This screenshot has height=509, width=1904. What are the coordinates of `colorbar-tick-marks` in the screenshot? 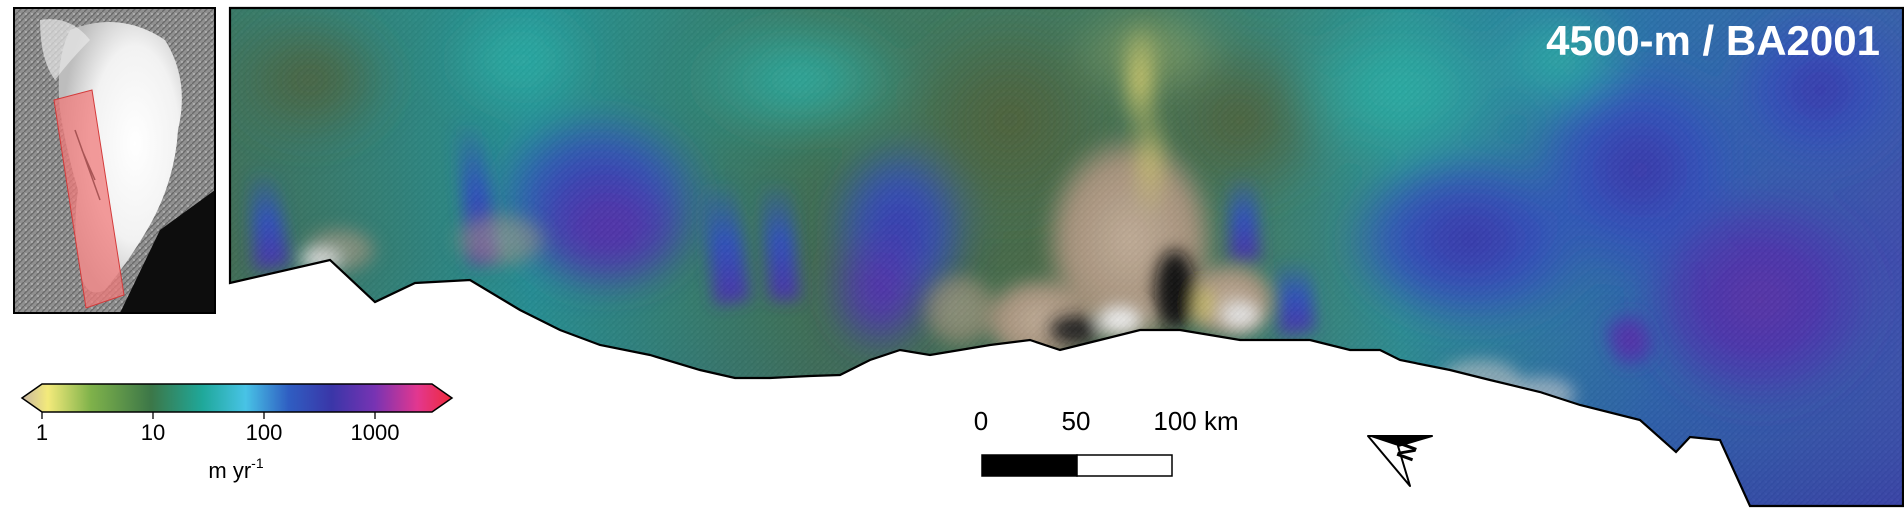 It's located at (208, 415).